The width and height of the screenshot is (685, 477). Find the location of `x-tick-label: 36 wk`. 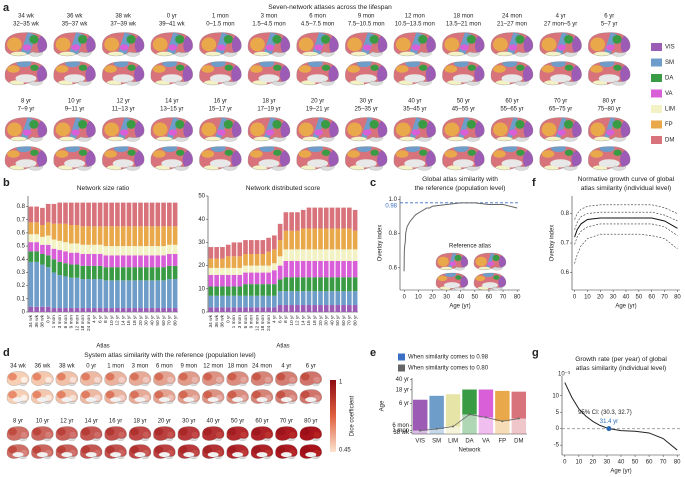

x-tick-label: 36 wk is located at coordinates (37, 320).